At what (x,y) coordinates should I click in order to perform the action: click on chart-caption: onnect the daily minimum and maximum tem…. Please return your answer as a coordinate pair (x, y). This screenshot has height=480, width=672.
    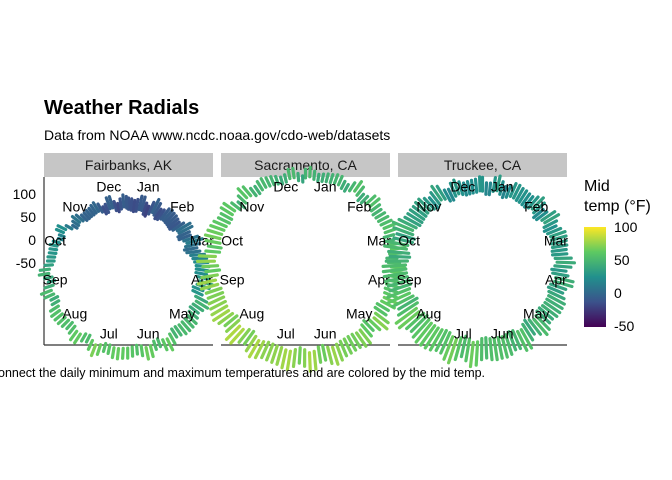
    Looking at the image, I should click on (242, 373).